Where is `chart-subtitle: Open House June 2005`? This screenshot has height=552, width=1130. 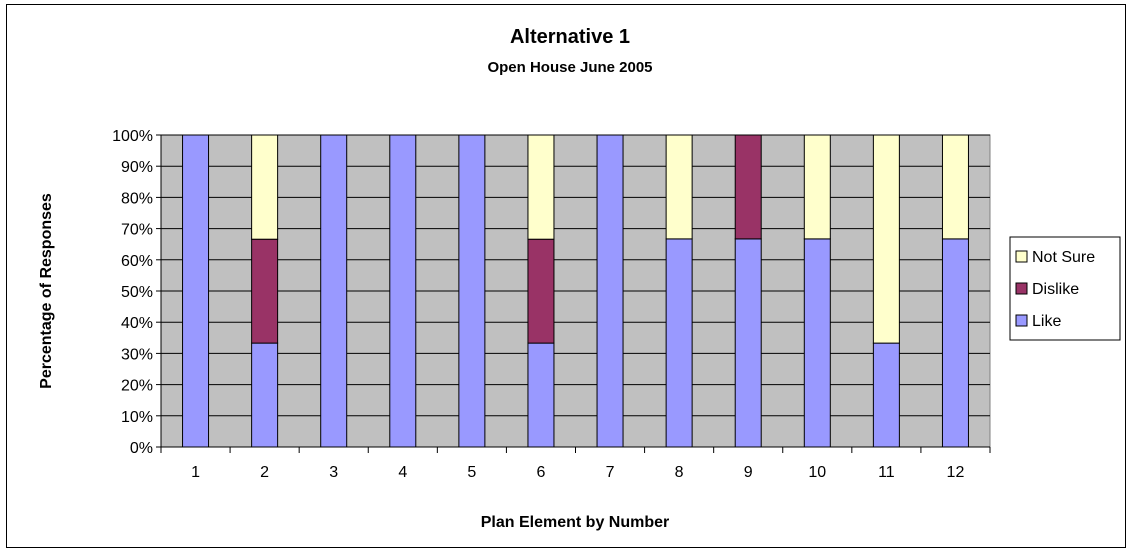 chart-subtitle: Open House June 2005 is located at coordinates (569, 67).